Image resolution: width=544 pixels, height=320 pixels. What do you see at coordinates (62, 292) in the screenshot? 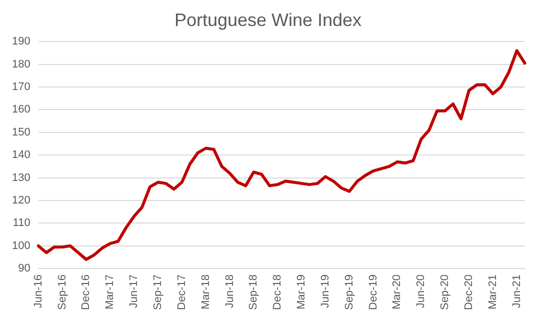
I see `x-tick-label: Sep-16` at bounding box center [62, 292].